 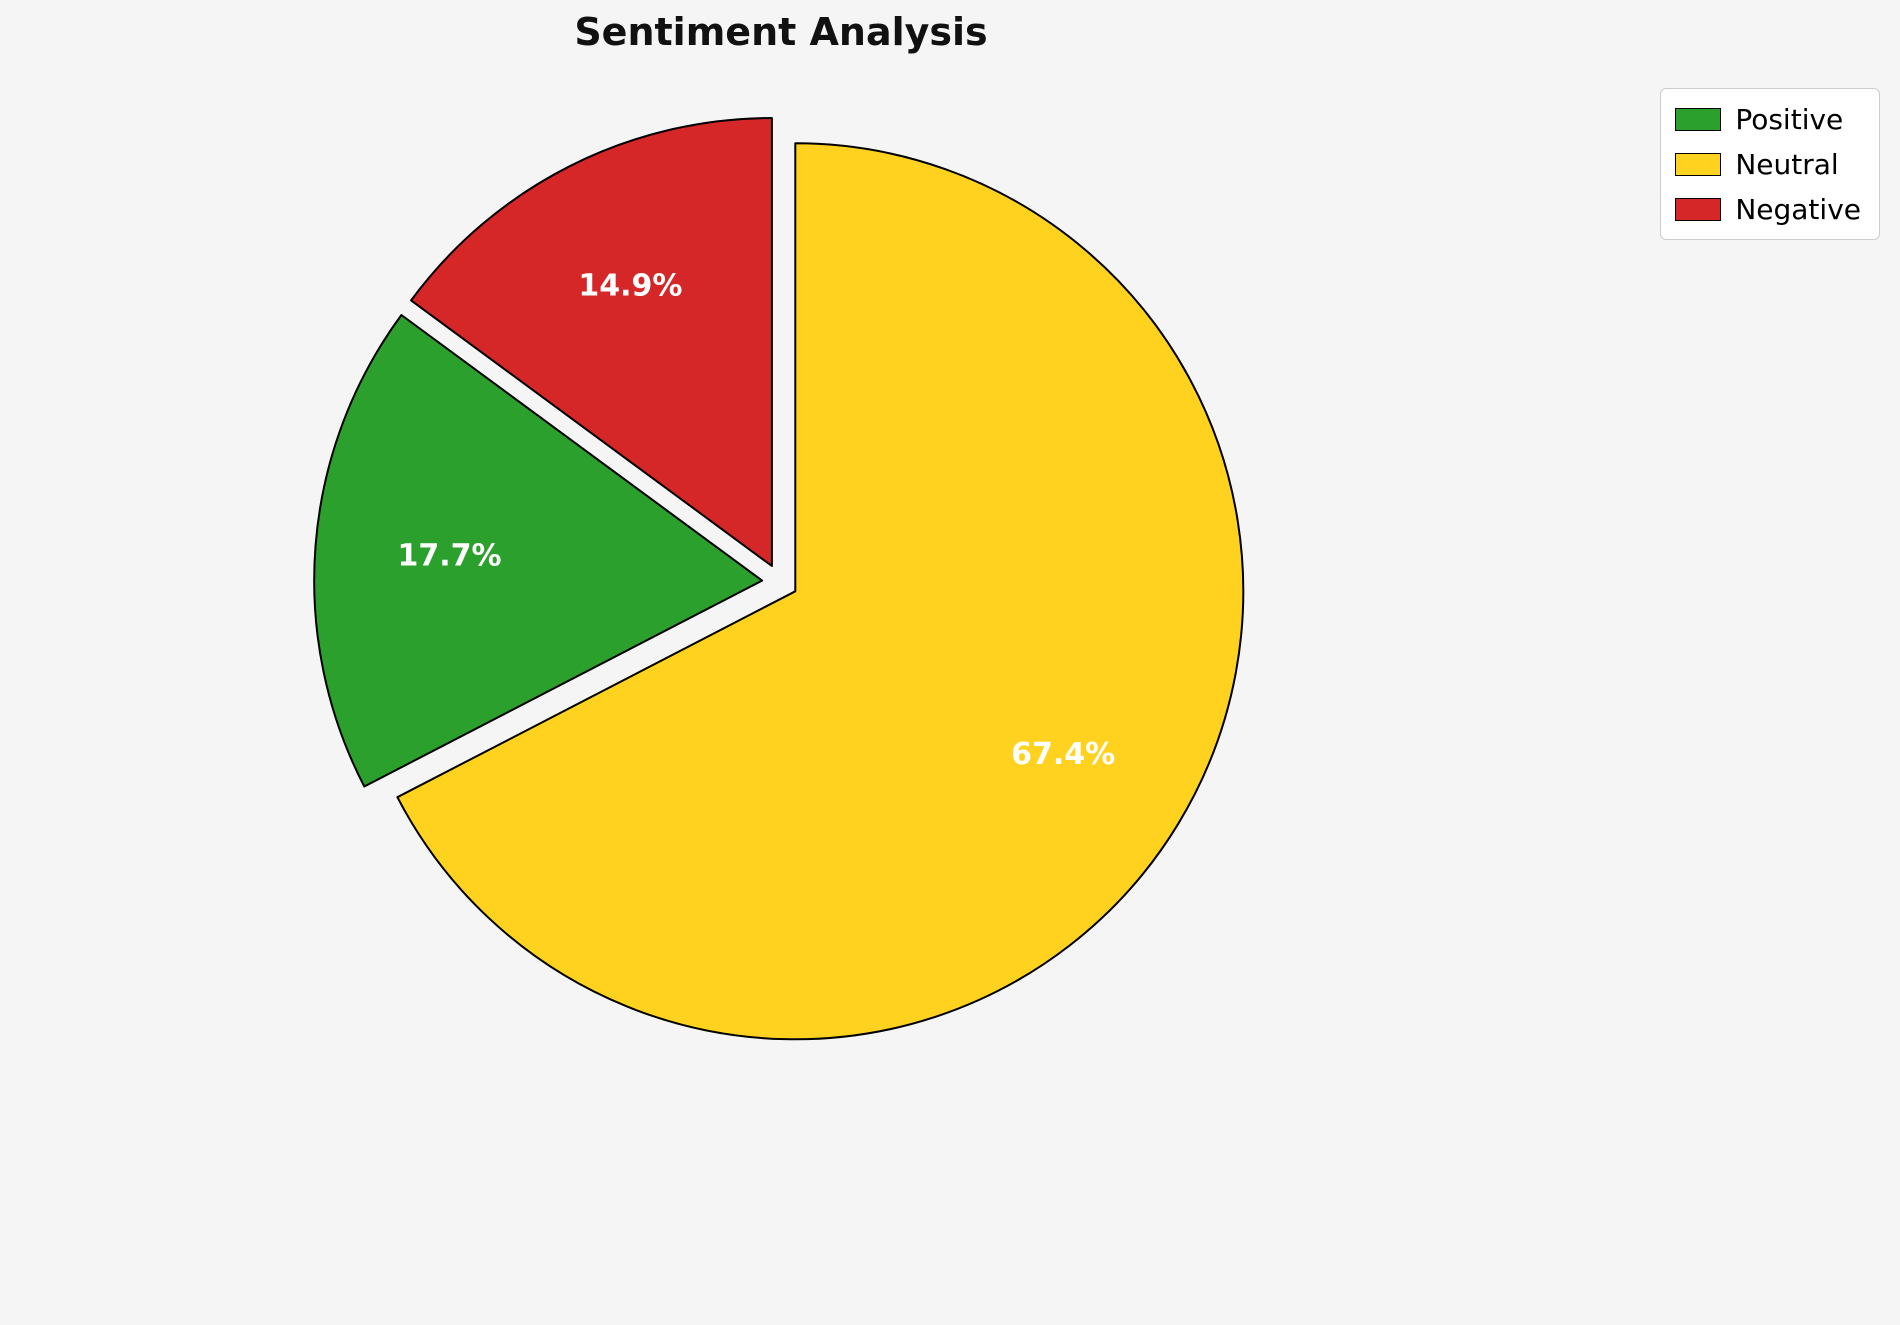 What do you see at coordinates (1698, 209) in the screenshot?
I see `legend-swatch-negative` at bounding box center [1698, 209].